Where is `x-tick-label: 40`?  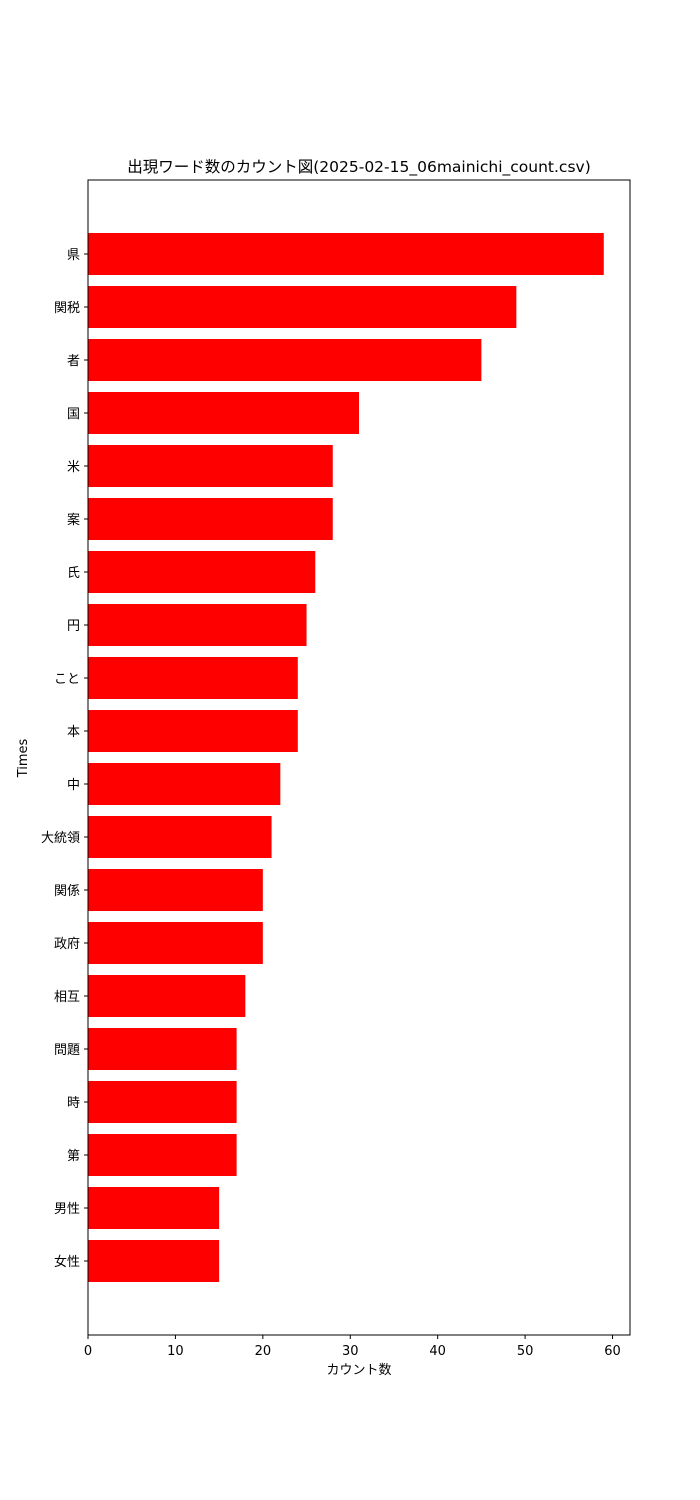 x-tick-label: 40 is located at coordinates (437, 1351).